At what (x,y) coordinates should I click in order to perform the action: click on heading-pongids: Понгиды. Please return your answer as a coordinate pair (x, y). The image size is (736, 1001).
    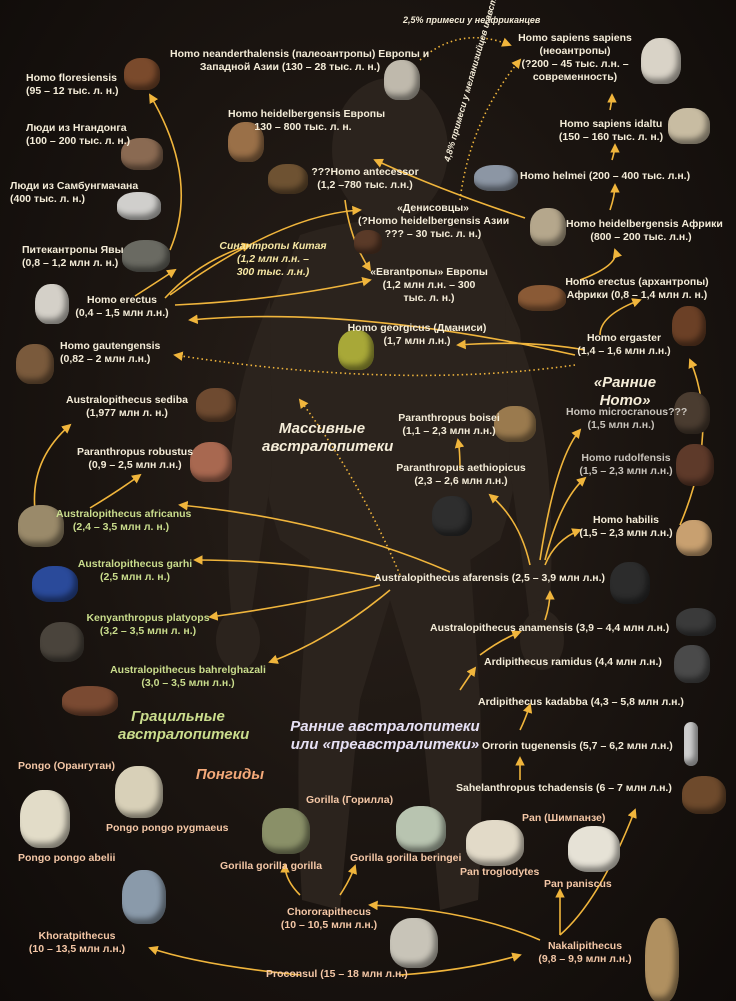
    Looking at the image, I should click on (230, 774).